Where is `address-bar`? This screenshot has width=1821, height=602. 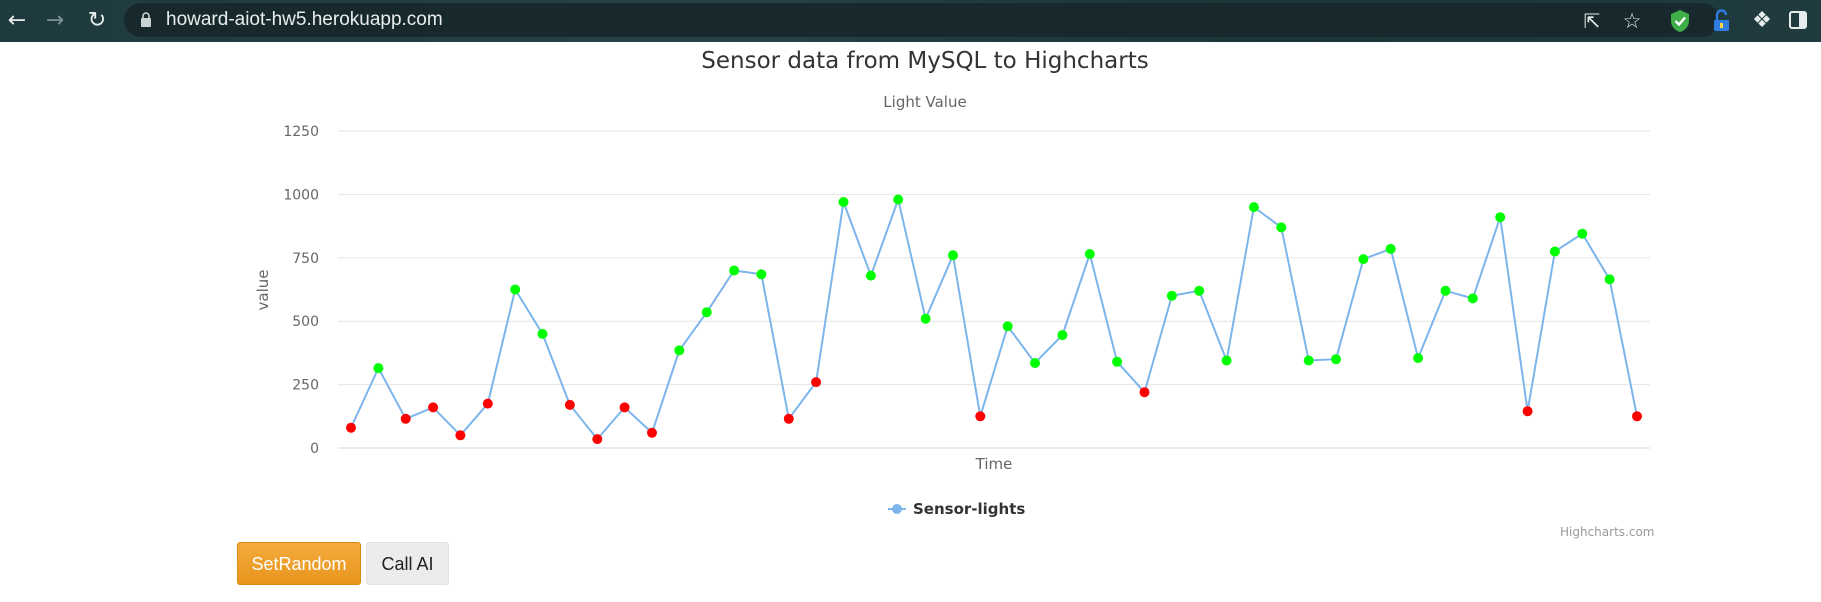 address-bar is located at coordinates (921, 20).